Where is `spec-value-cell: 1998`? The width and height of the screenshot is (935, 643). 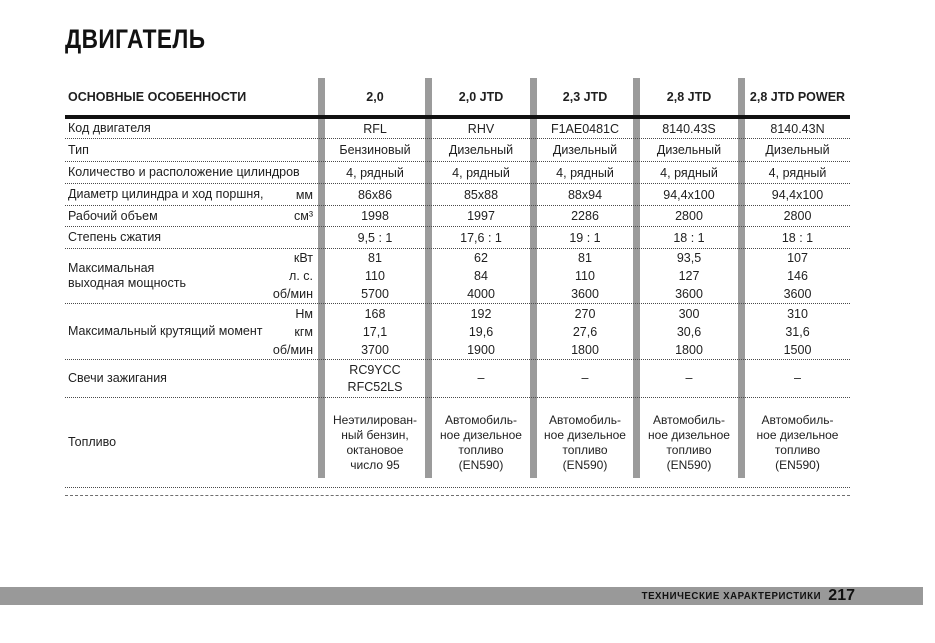
spec-value-cell: 1998 is located at coordinates (375, 216).